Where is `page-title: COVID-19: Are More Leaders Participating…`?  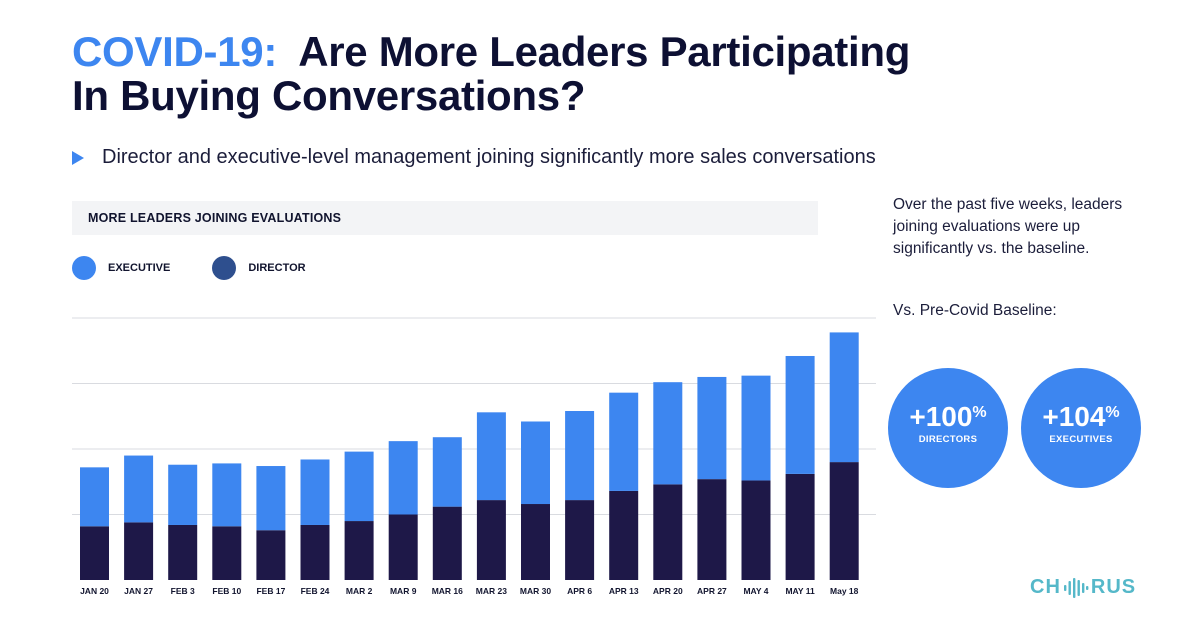 page-title: COVID-19: Are More Leaders Participating… is located at coordinates (491, 74).